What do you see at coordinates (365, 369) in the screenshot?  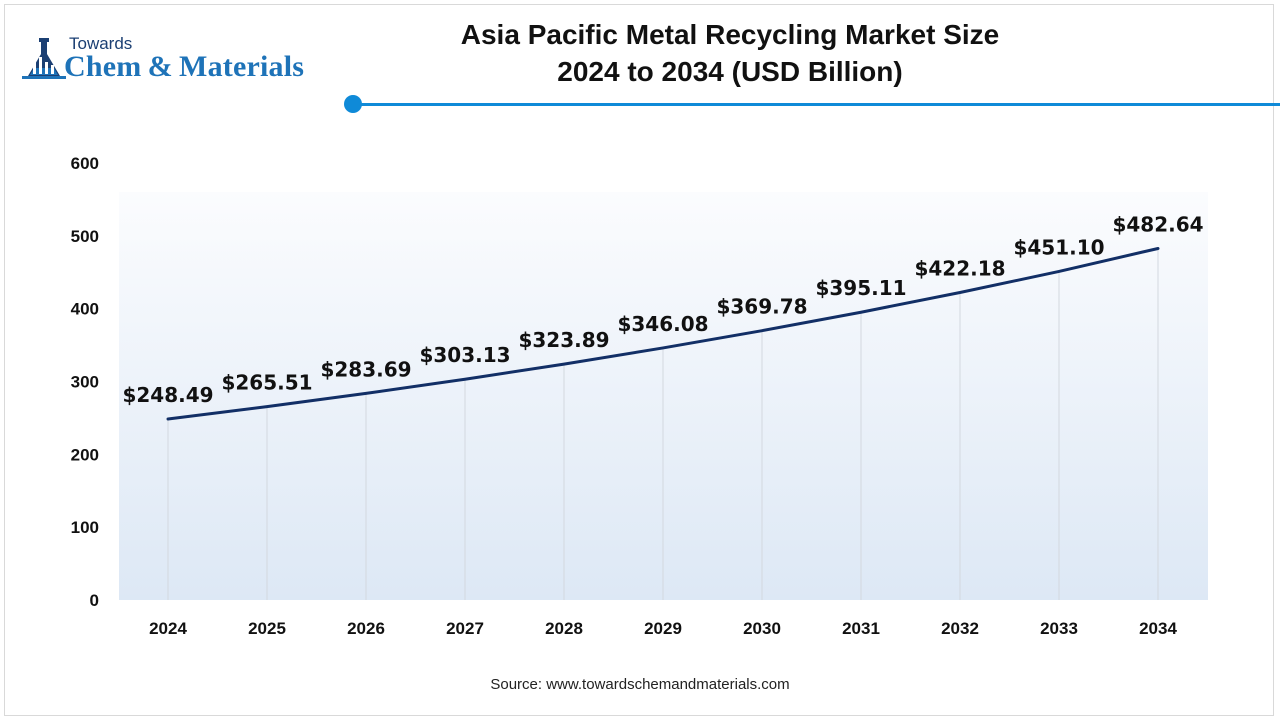 I see `data-label: $283.69` at bounding box center [365, 369].